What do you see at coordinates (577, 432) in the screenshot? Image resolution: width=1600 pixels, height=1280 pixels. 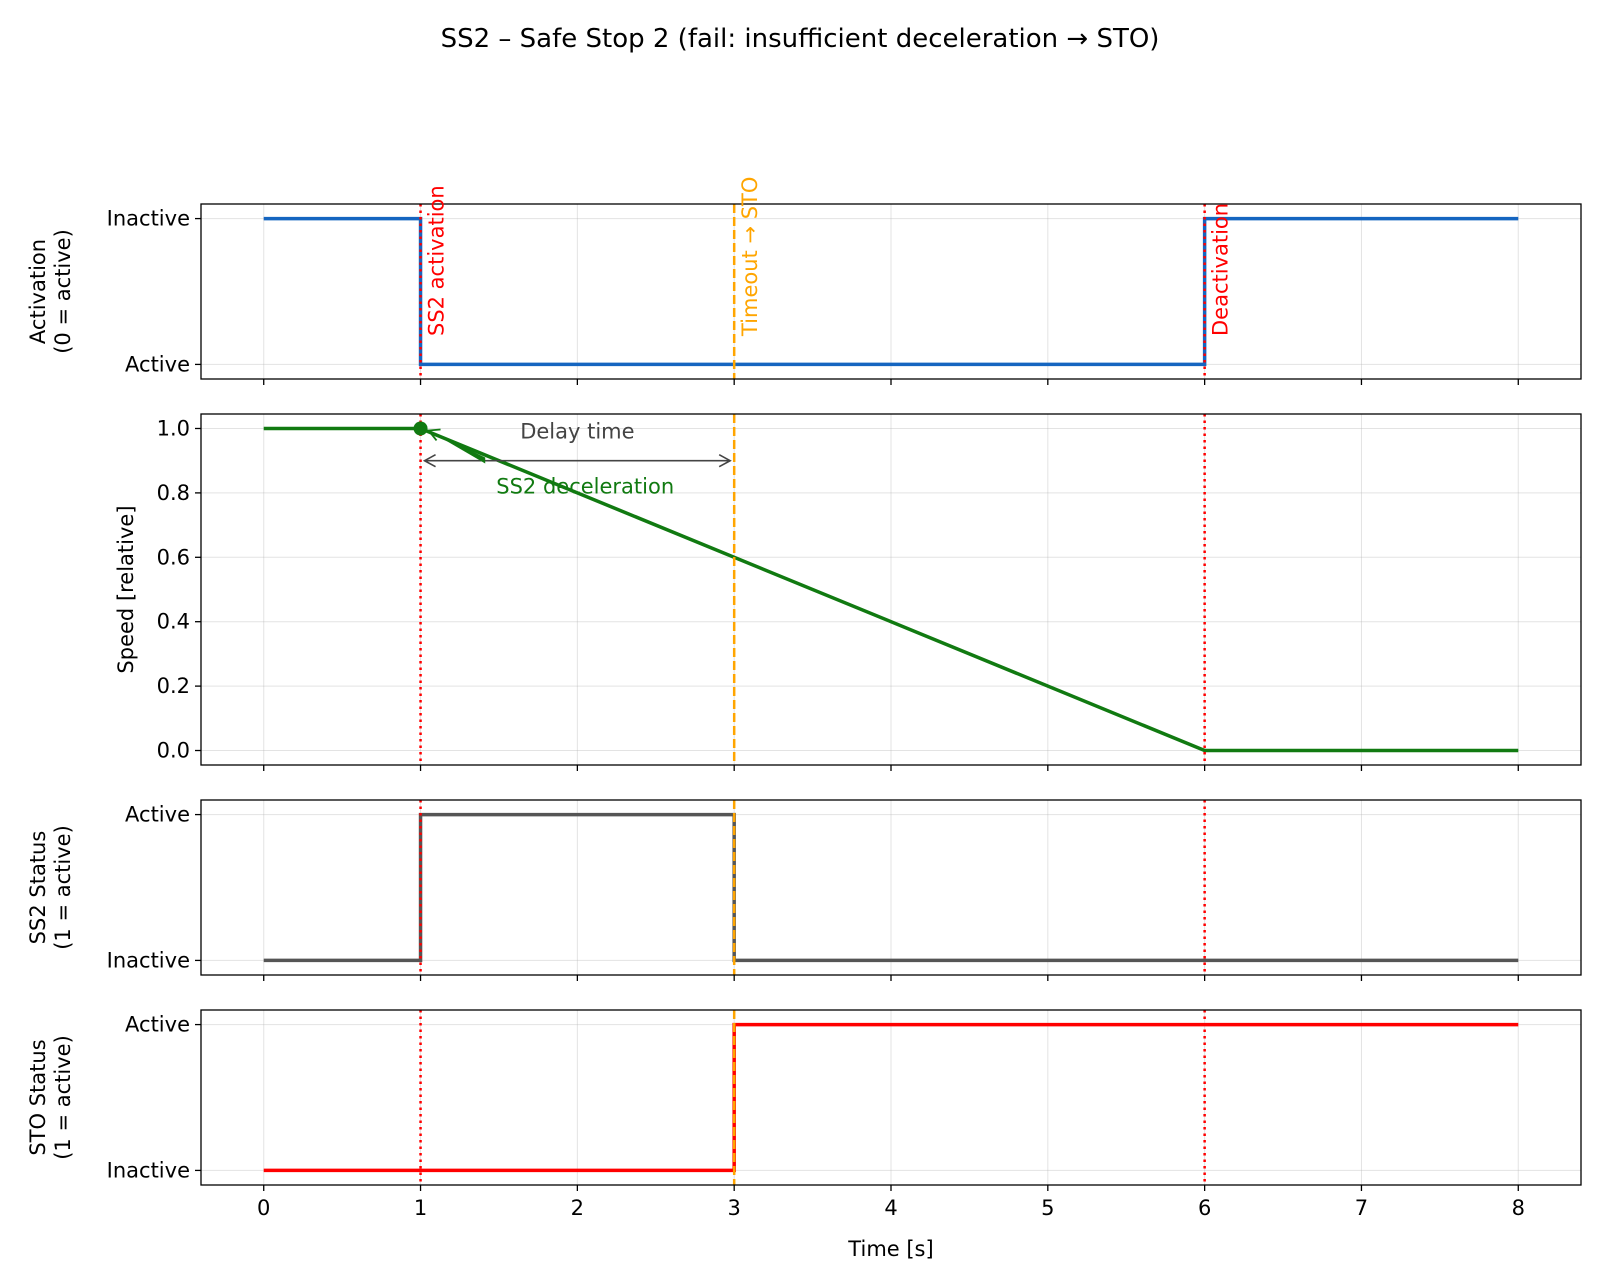 I see `delay-time-label: Delay time` at bounding box center [577, 432].